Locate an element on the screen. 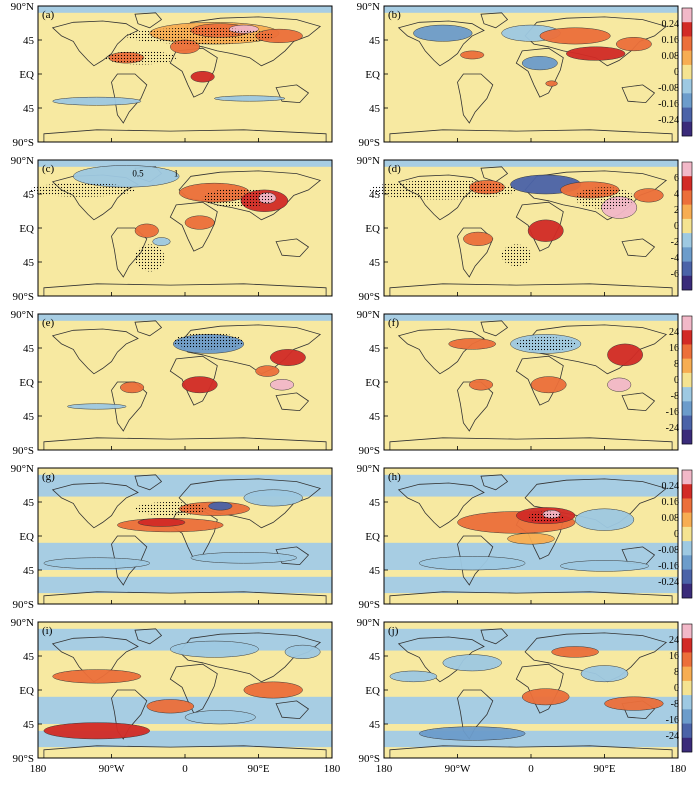  colorbar-tick-label: -6 is located at coordinates (675, 274).